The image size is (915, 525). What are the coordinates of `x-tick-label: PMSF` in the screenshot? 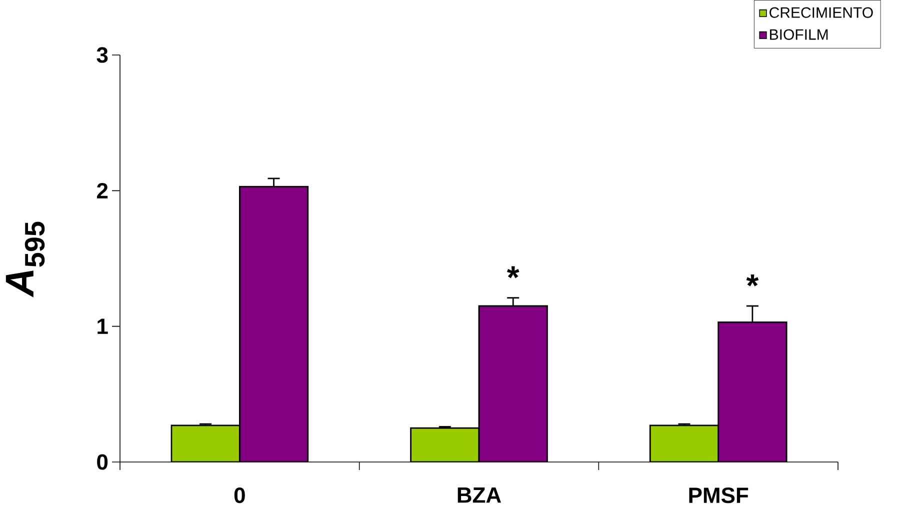 It's located at (718, 496).